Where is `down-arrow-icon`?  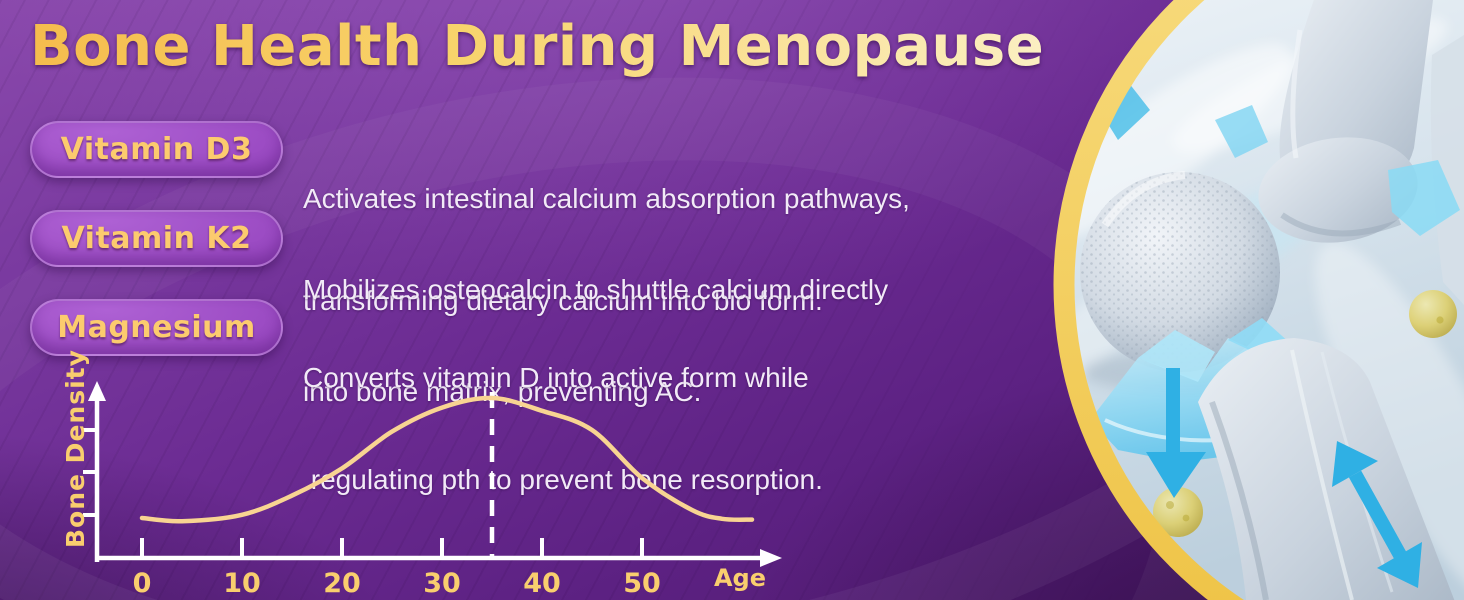
down-arrow-icon is located at coordinates (1176, 433).